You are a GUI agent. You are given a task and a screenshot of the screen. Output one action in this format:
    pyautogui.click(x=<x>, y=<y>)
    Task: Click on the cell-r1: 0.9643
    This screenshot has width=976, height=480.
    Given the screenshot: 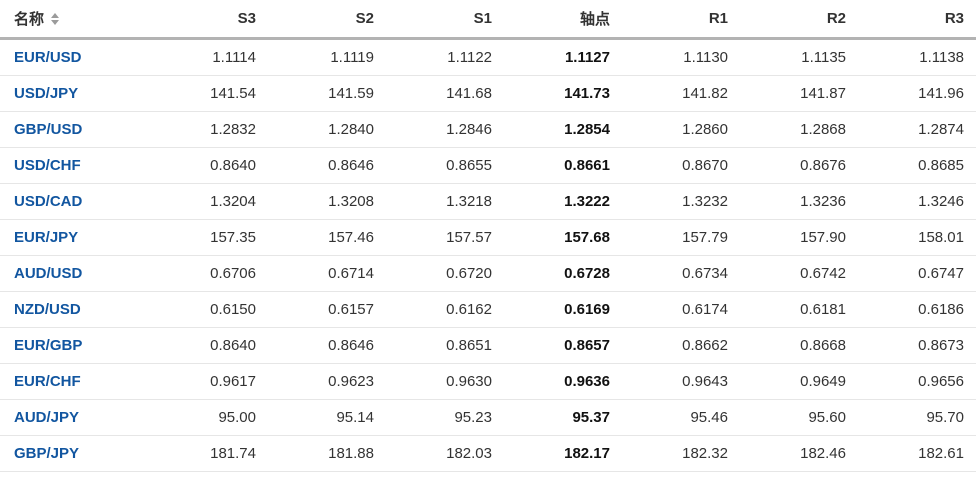 What is the action you would take?
    pyautogui.click(x=705, y=381)
    